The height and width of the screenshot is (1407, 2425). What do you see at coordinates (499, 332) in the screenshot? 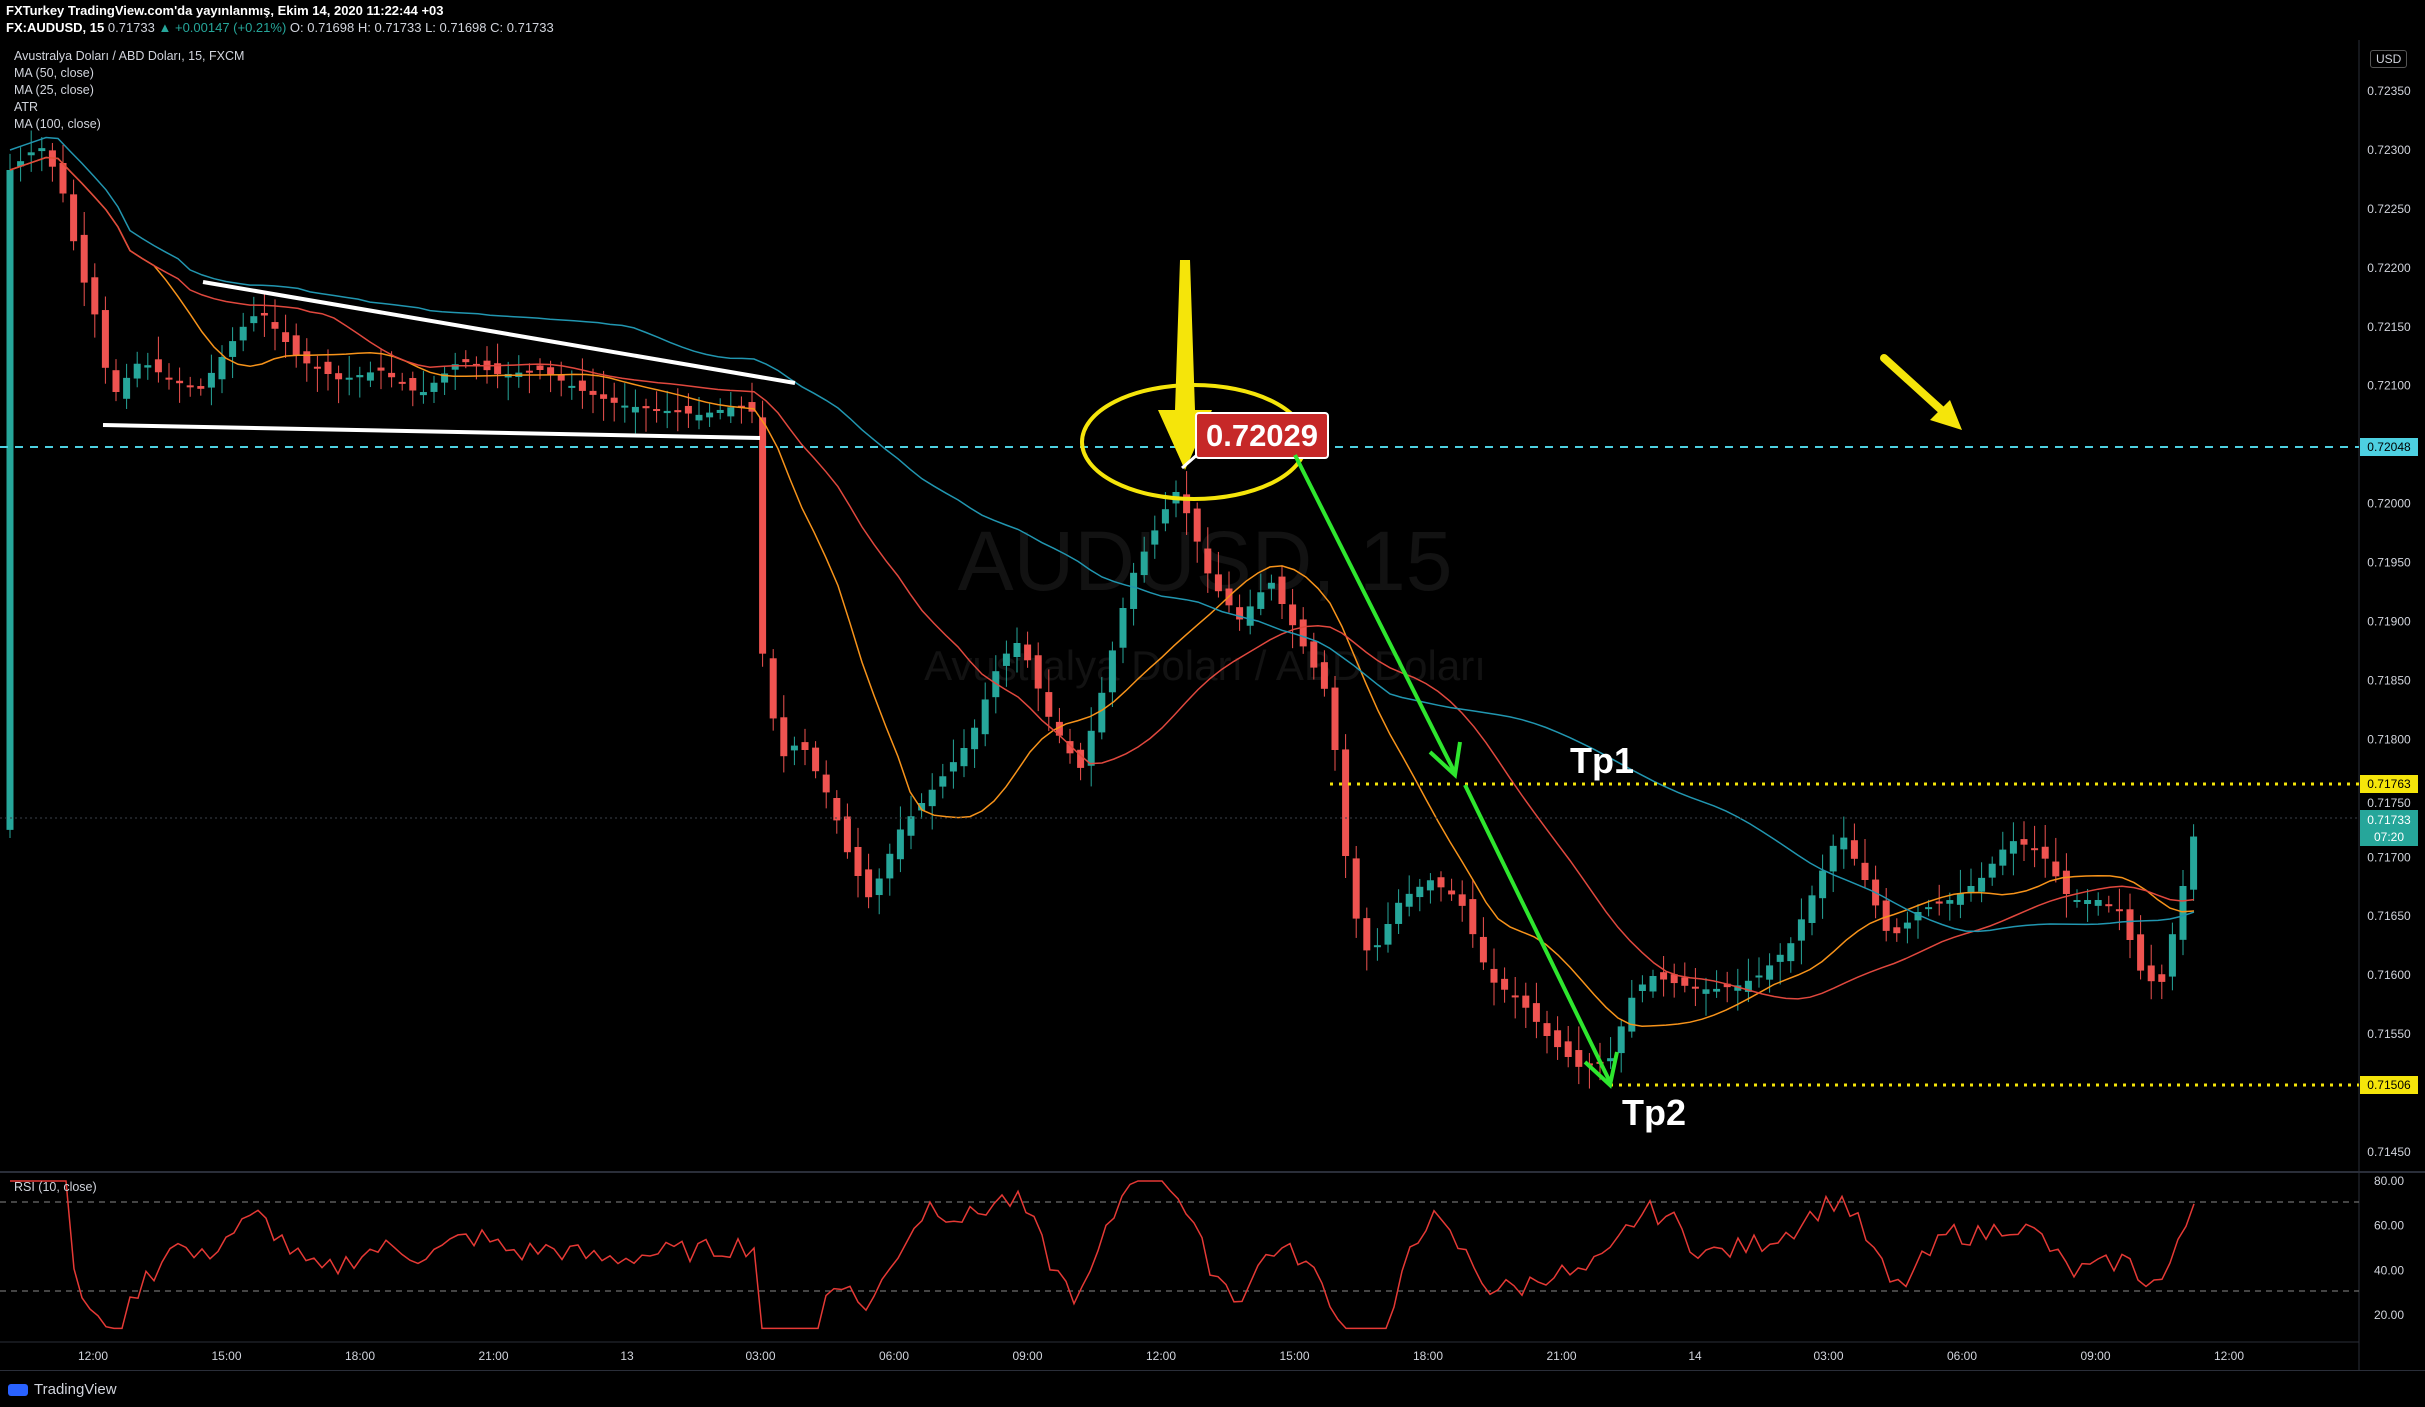
I see `upper-trendline` at bounding box center [499, 332].